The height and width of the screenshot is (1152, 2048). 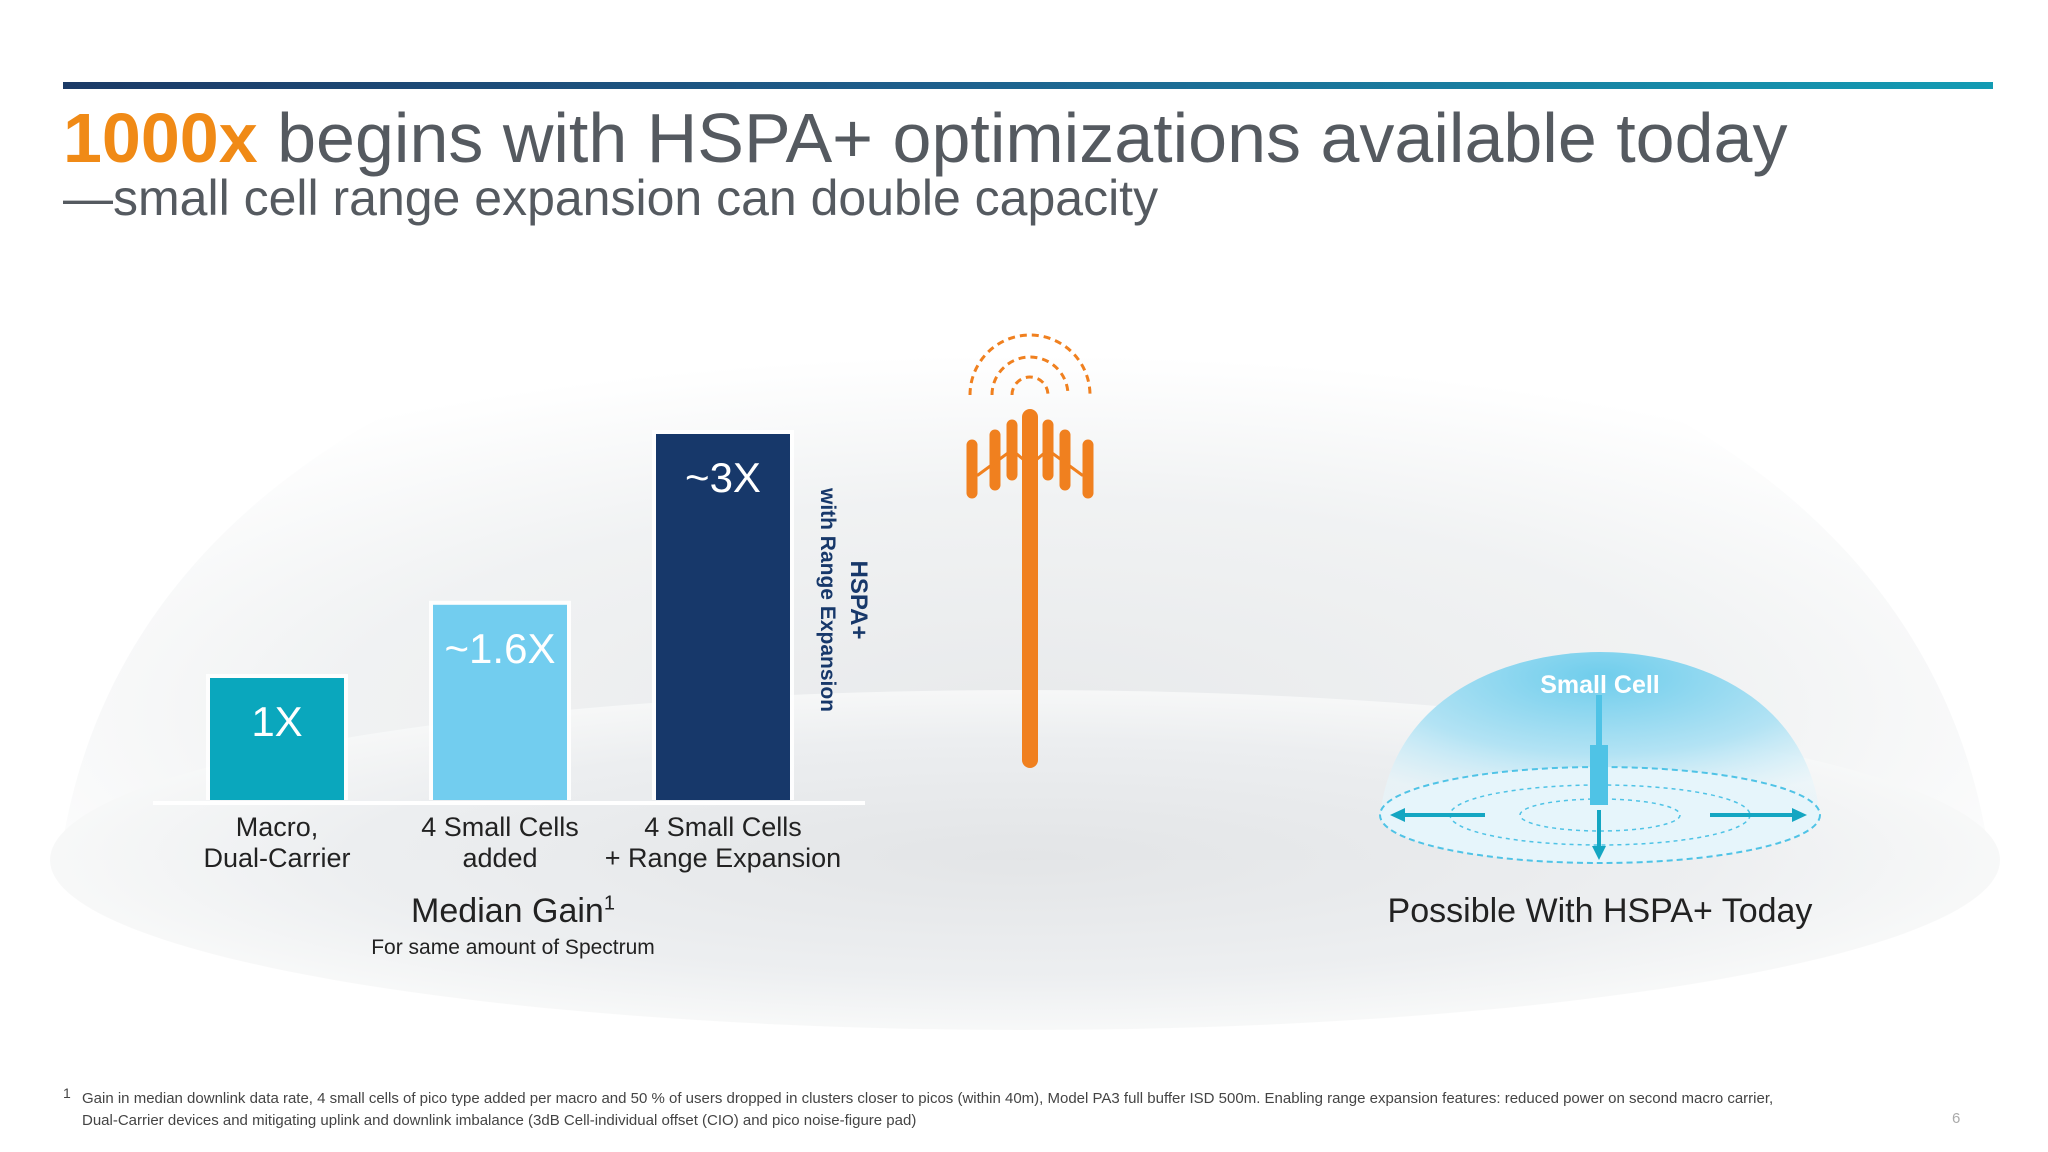 I want to click on small-cell-dome-icon, so click(x=1600, y=758).